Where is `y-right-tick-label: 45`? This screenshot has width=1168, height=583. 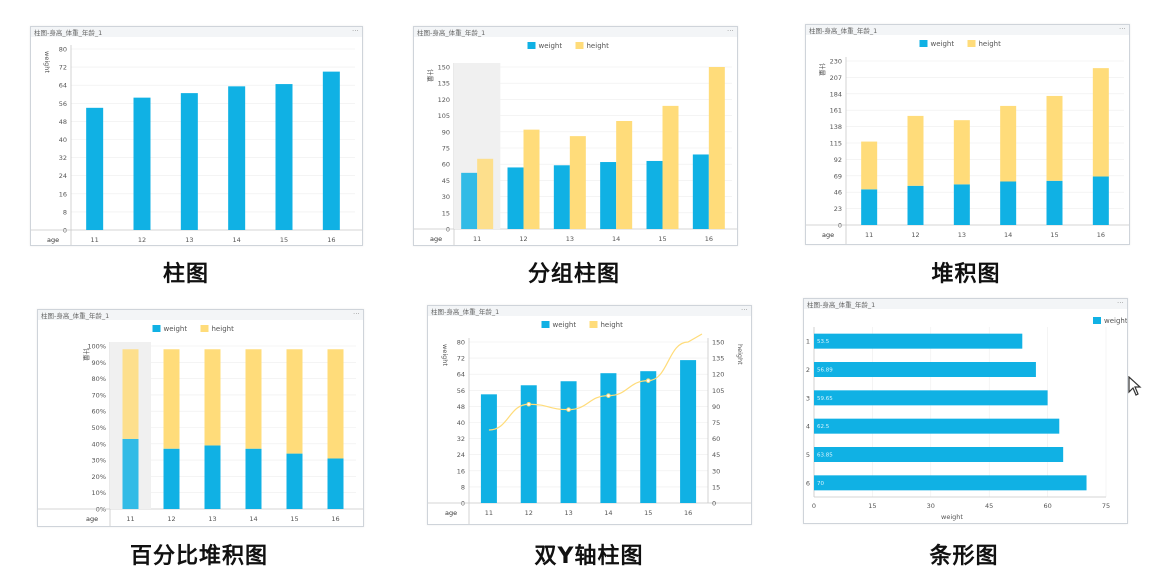
y-right-tick-label: 45 is located at coordinates (716, 455).